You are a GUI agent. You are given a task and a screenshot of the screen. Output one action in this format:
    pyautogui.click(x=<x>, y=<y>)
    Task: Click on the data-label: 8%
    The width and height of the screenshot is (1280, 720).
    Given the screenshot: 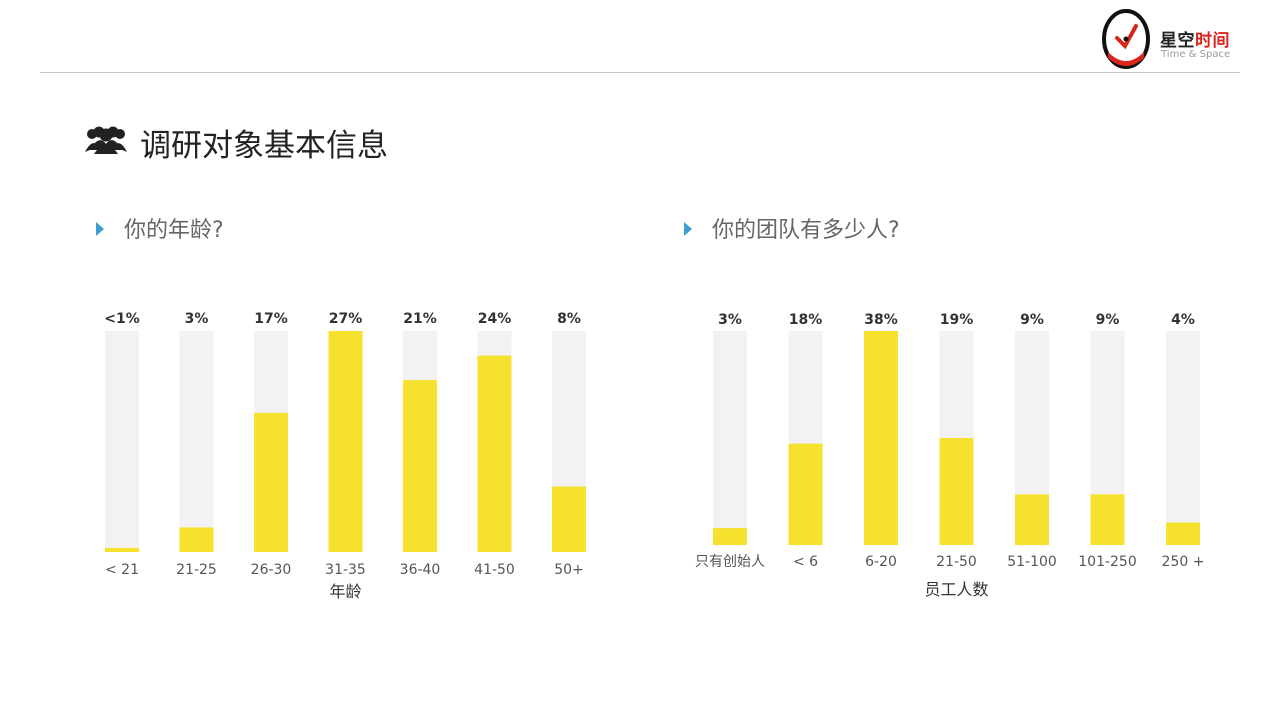 What is the action you would take?
    pyautogui.click(x=569, y=319)
    